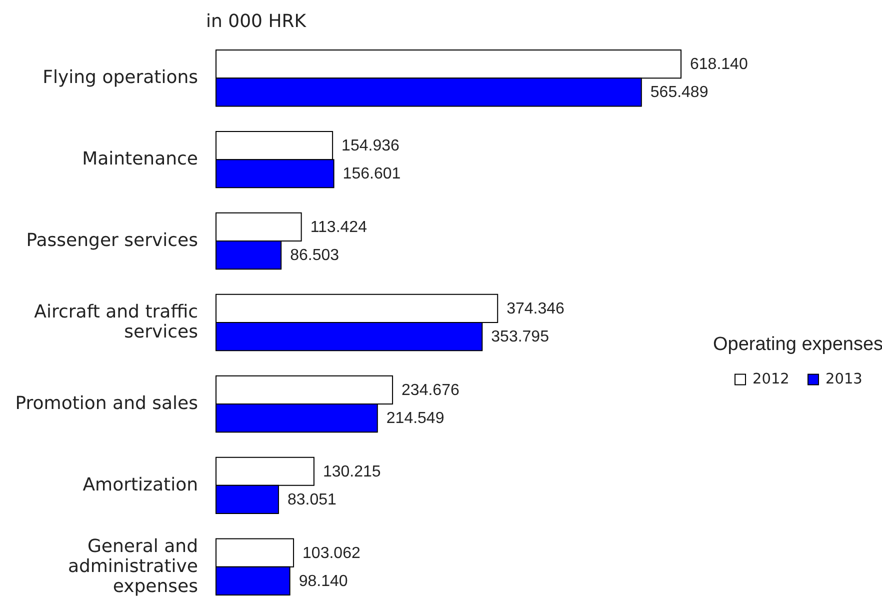  I want to click on legend-label: 2013, so click(844, 380).